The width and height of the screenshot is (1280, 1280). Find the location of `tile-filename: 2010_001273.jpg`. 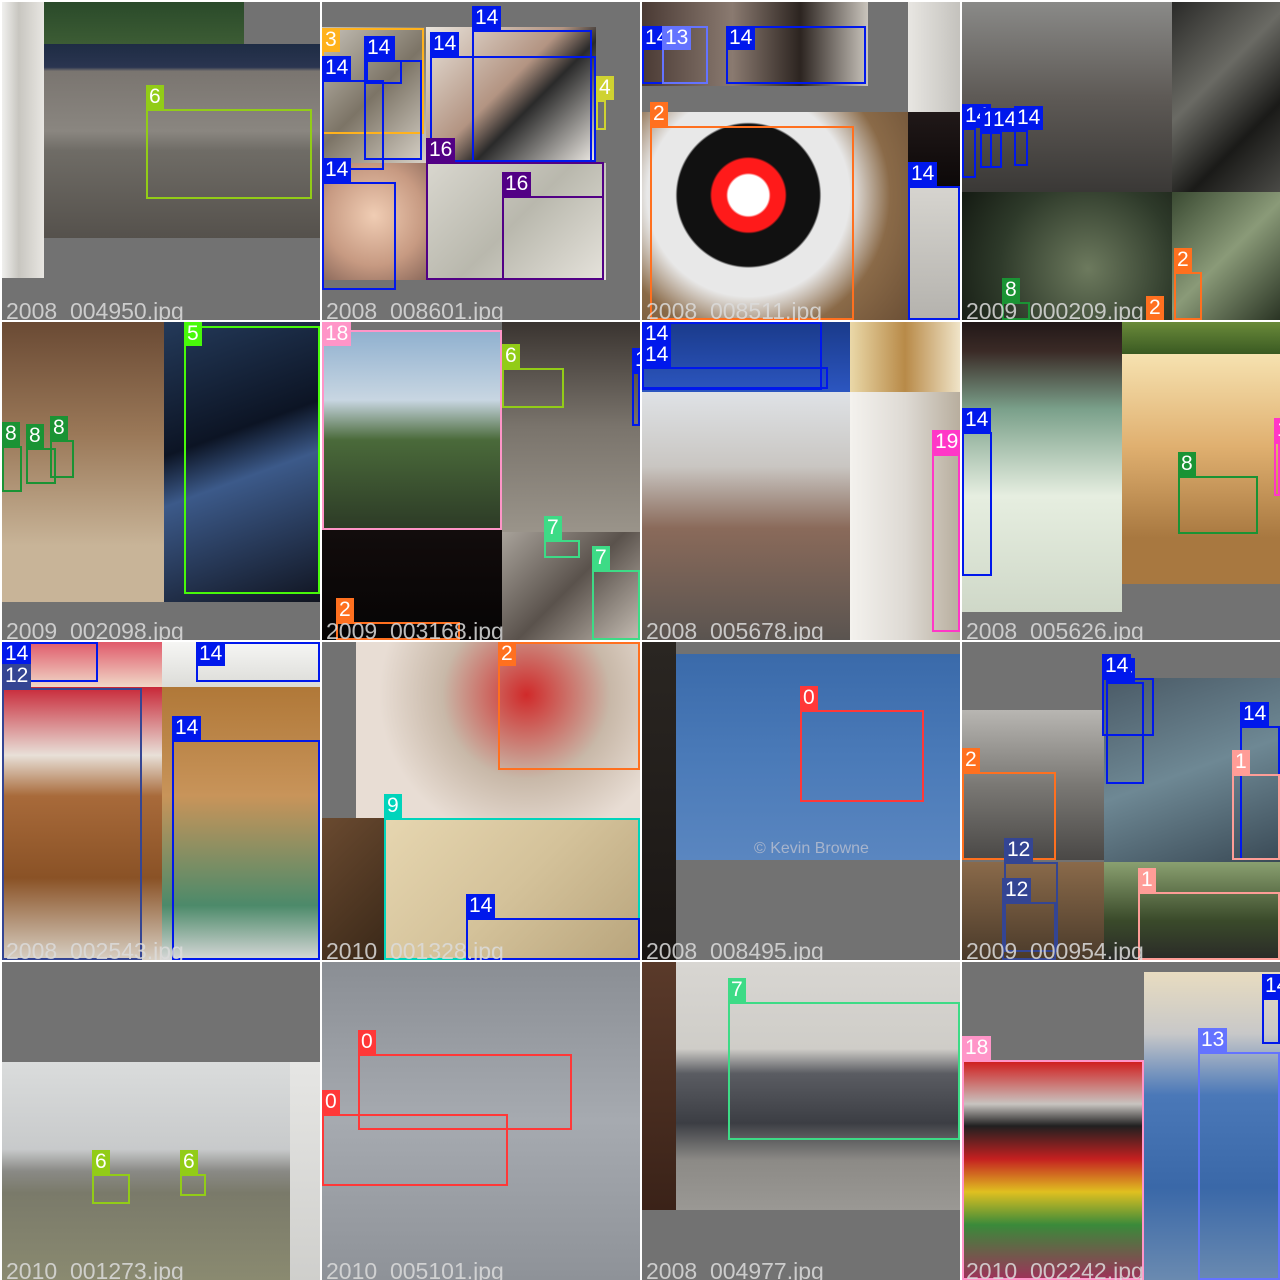

tile-filename: 2010_001273.jpg is located at coordinates (95, 1269).